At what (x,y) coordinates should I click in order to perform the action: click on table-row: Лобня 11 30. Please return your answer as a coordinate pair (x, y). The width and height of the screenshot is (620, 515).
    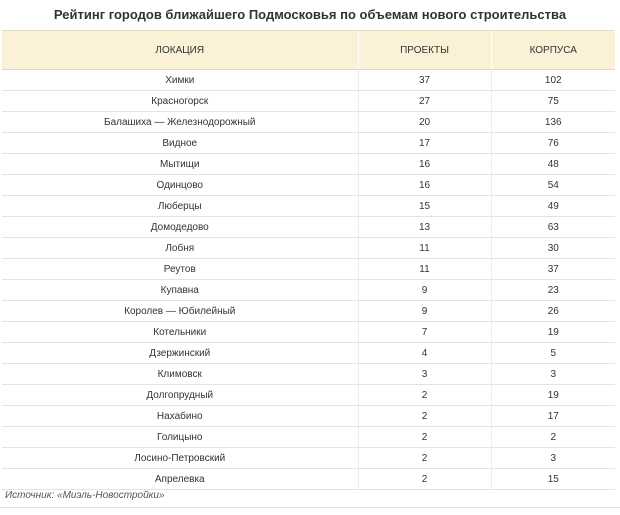
    Looking at the image, I should click on (308, 248).